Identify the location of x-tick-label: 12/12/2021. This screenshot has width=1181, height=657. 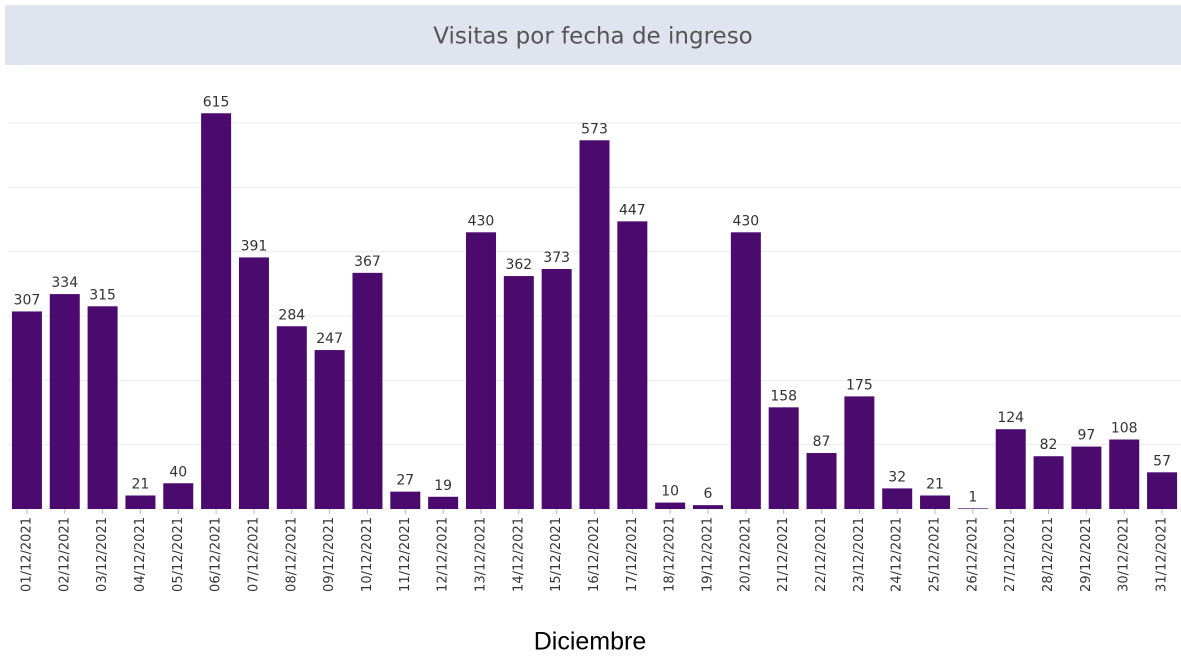
(443, 554).